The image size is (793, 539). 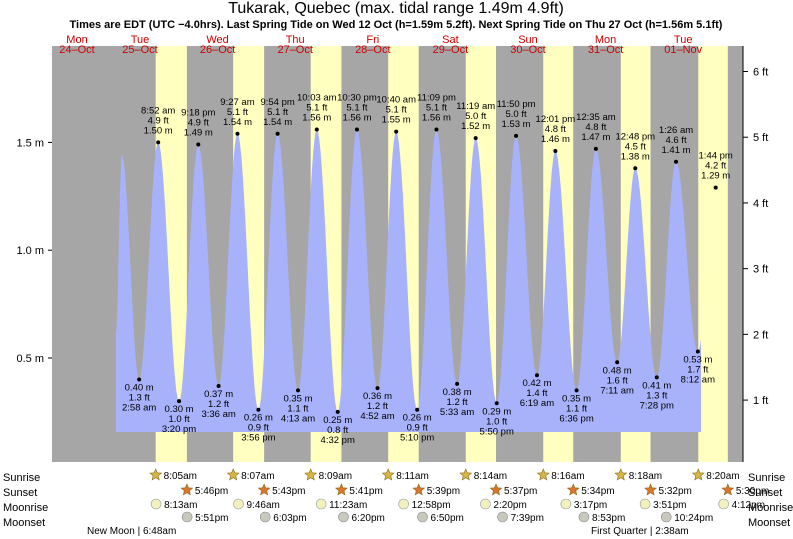 I want to click on tide-label-ft: 1.3 ft, so click(x=656, y=395).